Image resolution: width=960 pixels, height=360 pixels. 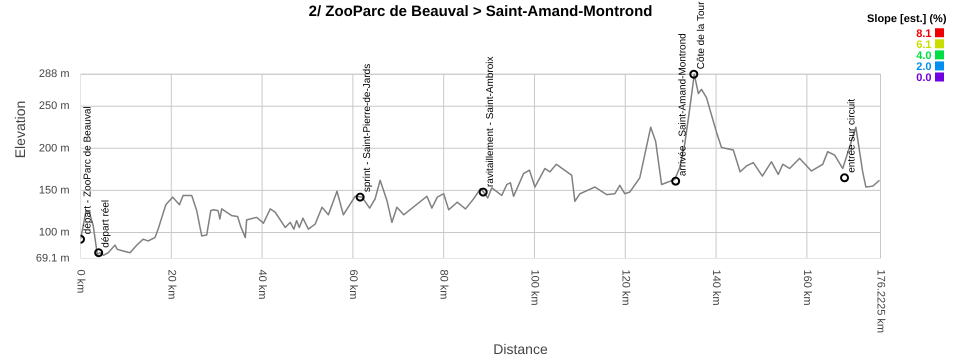 I want to click on annotation: départ réel, so click(x=106, y=224).